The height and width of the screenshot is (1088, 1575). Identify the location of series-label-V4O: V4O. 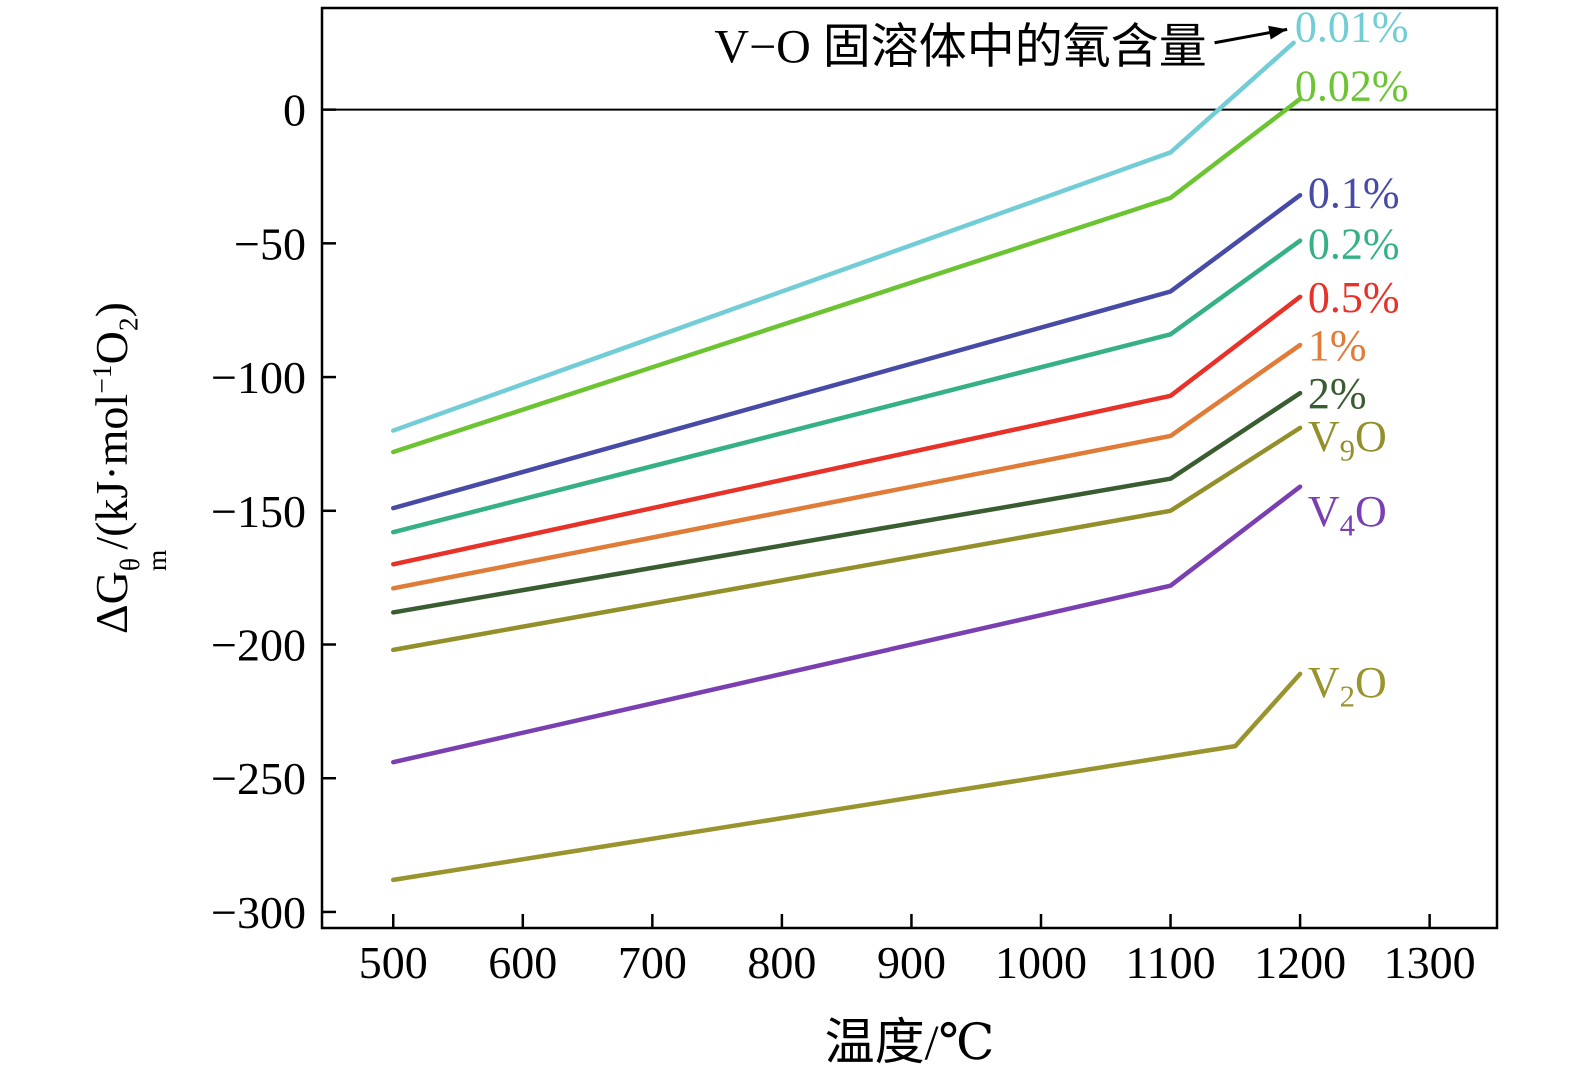
(1347, 515).